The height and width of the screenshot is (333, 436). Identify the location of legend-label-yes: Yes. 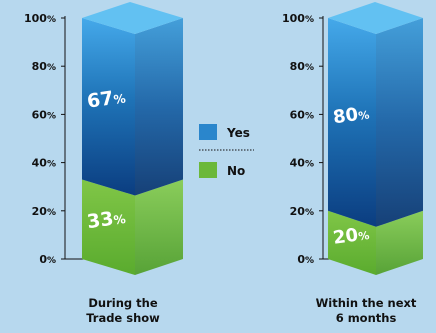
(238, 133).